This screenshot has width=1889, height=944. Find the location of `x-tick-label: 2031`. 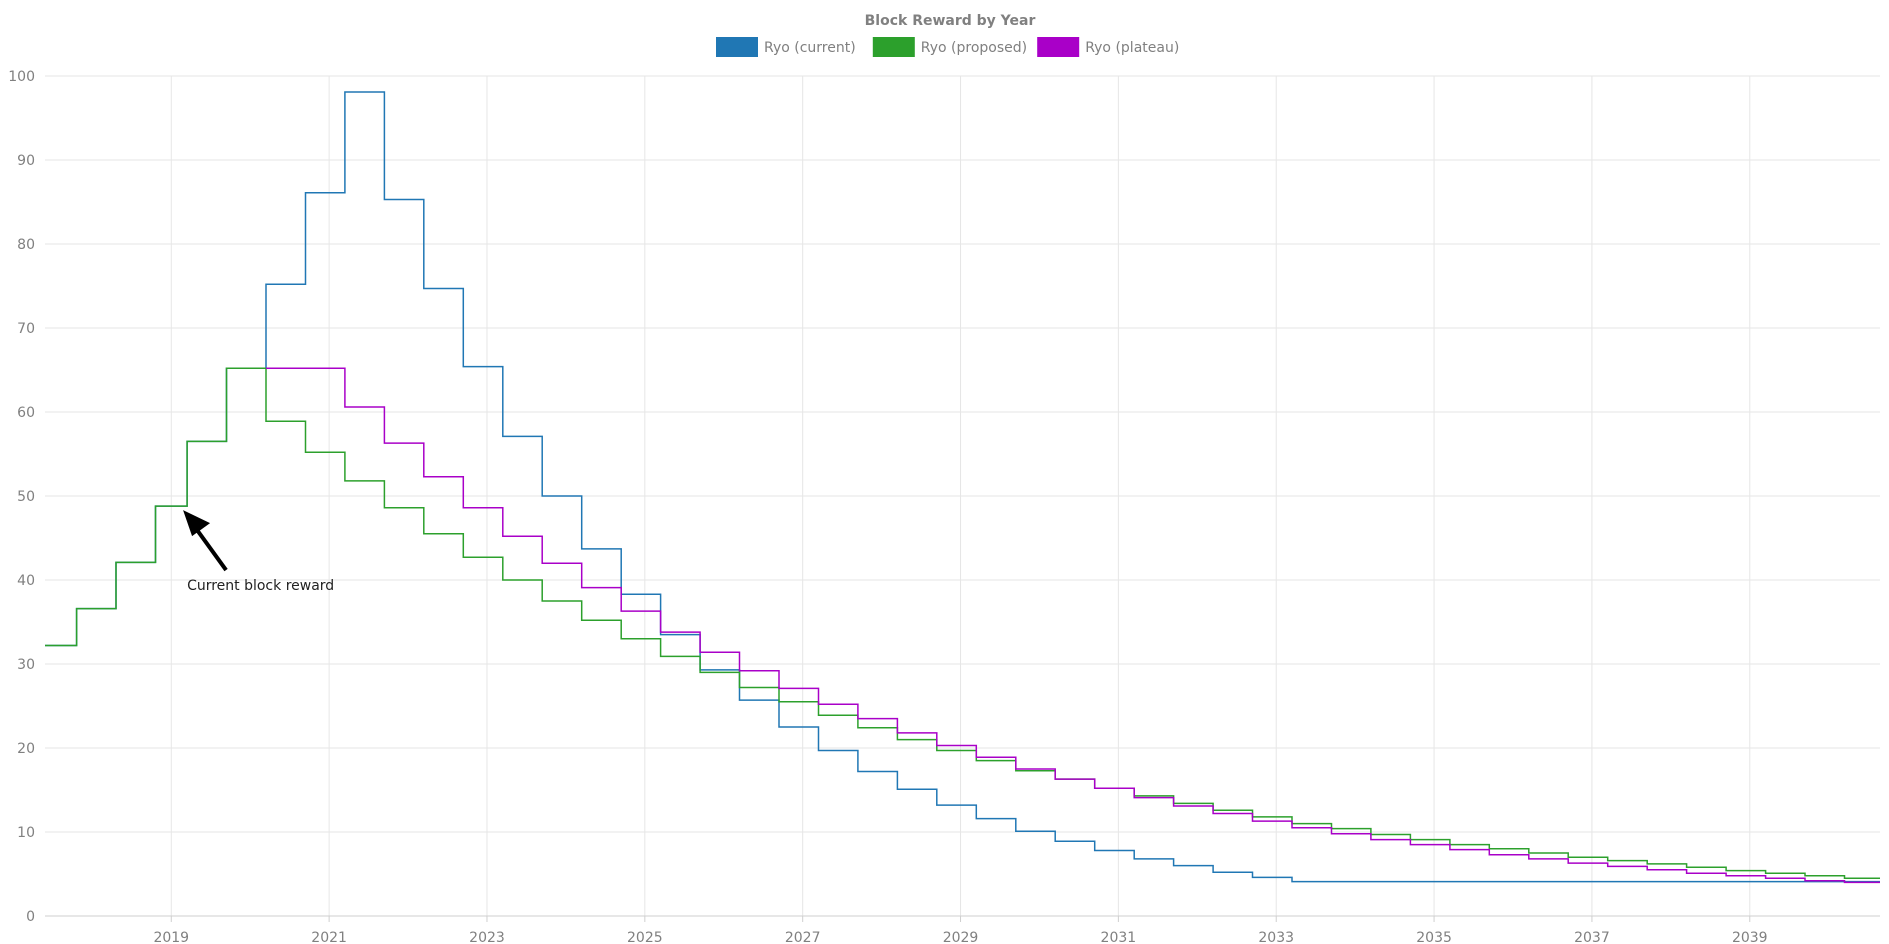

x-tick-label: 2031 is located at coordinates (1119, 937).